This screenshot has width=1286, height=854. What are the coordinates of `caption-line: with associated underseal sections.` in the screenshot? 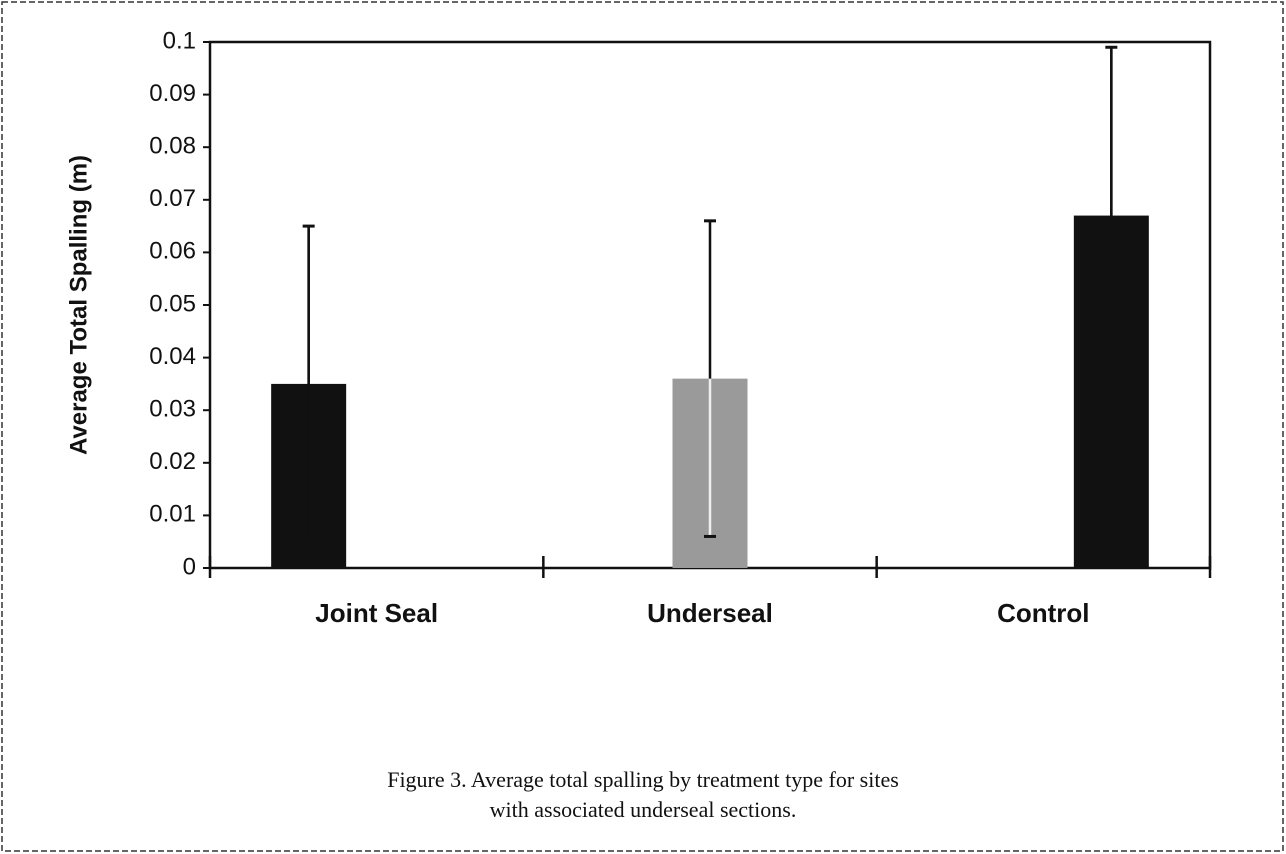 It's located at (643, 809).